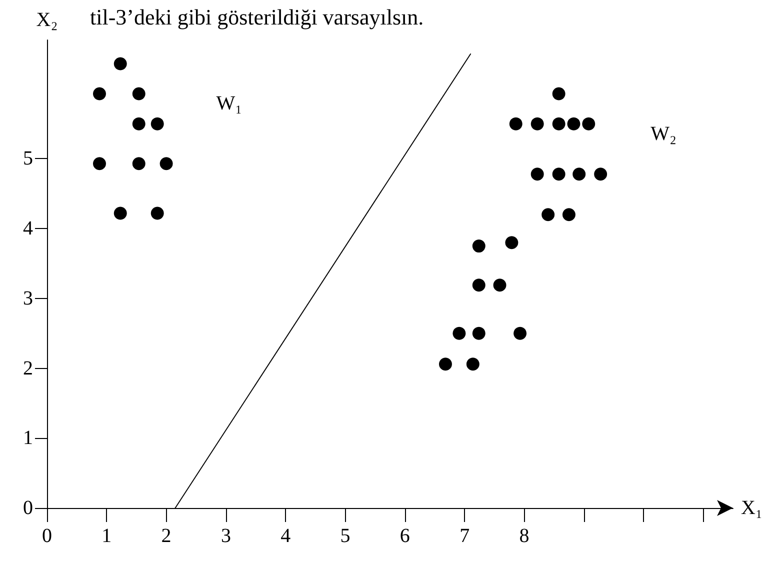  Describe the element at coordinates (663, 133) in the screenshot. I see `text: W₂` at that location.